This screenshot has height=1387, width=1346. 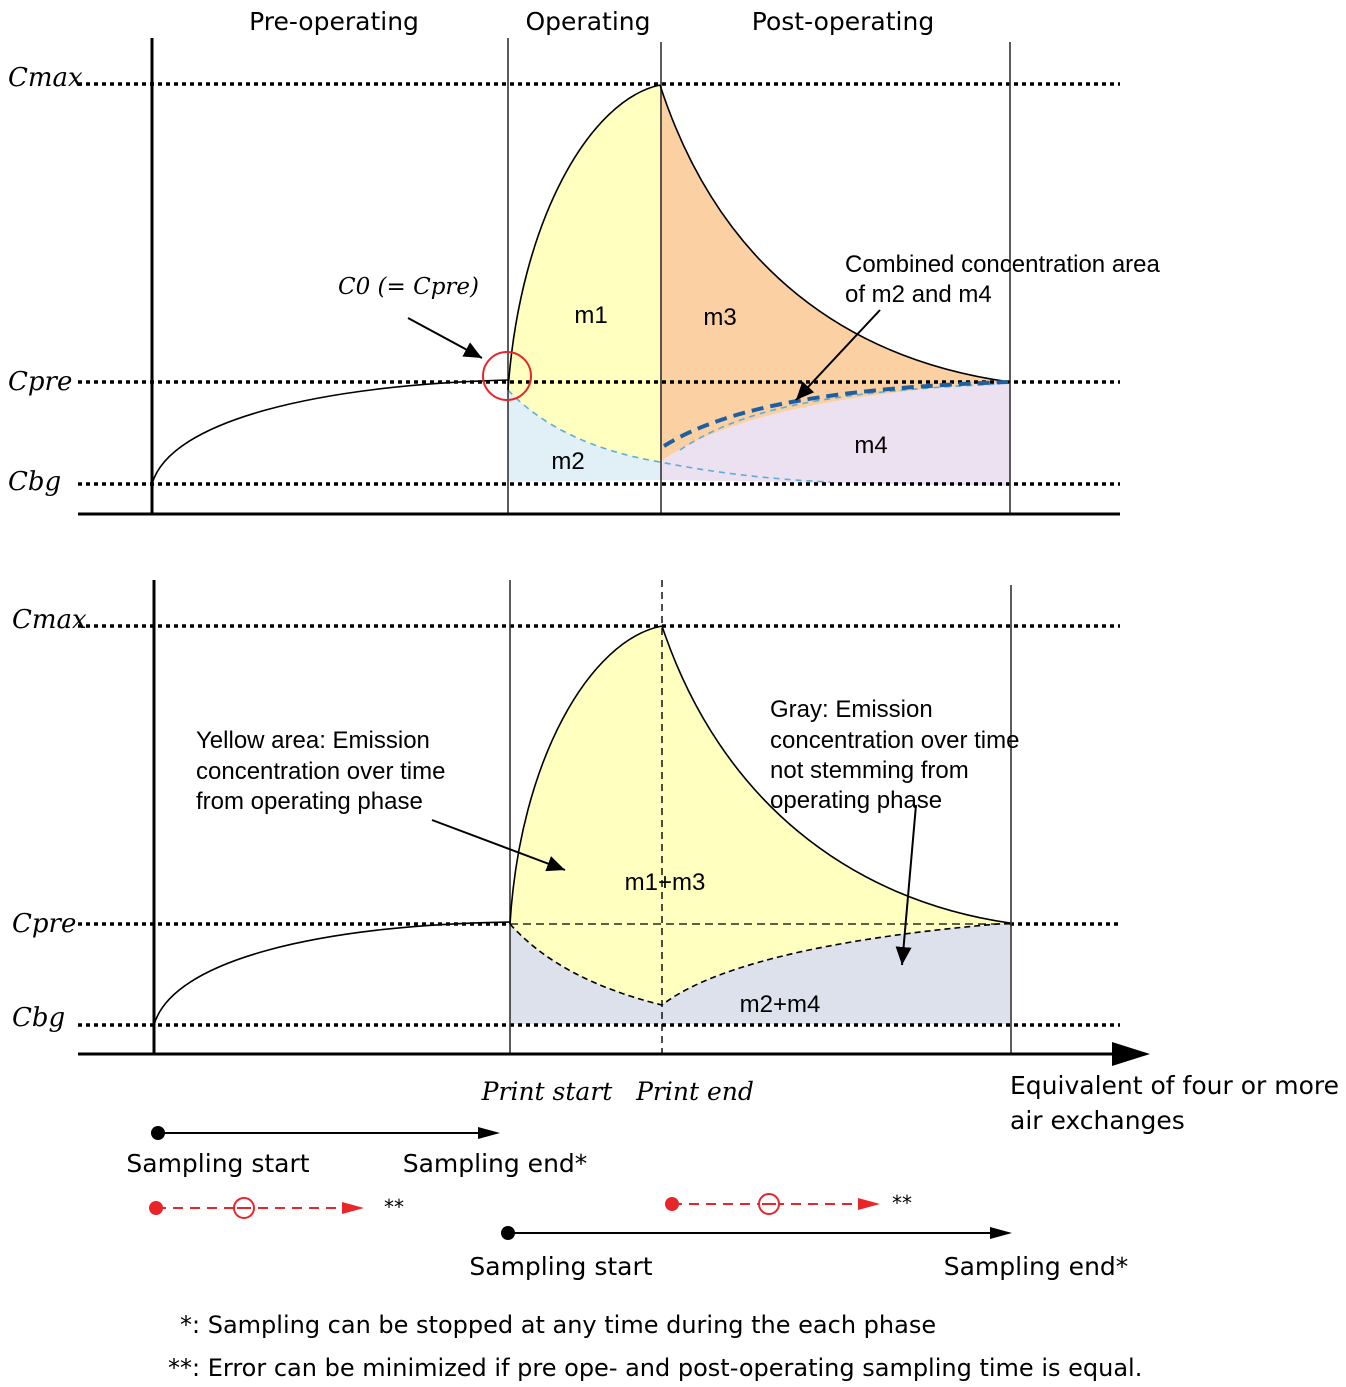 What do you see at coordinates (902, 1203) in the screenshot?
I see `error-stars-2: **` at bounding box center [902, 1203].